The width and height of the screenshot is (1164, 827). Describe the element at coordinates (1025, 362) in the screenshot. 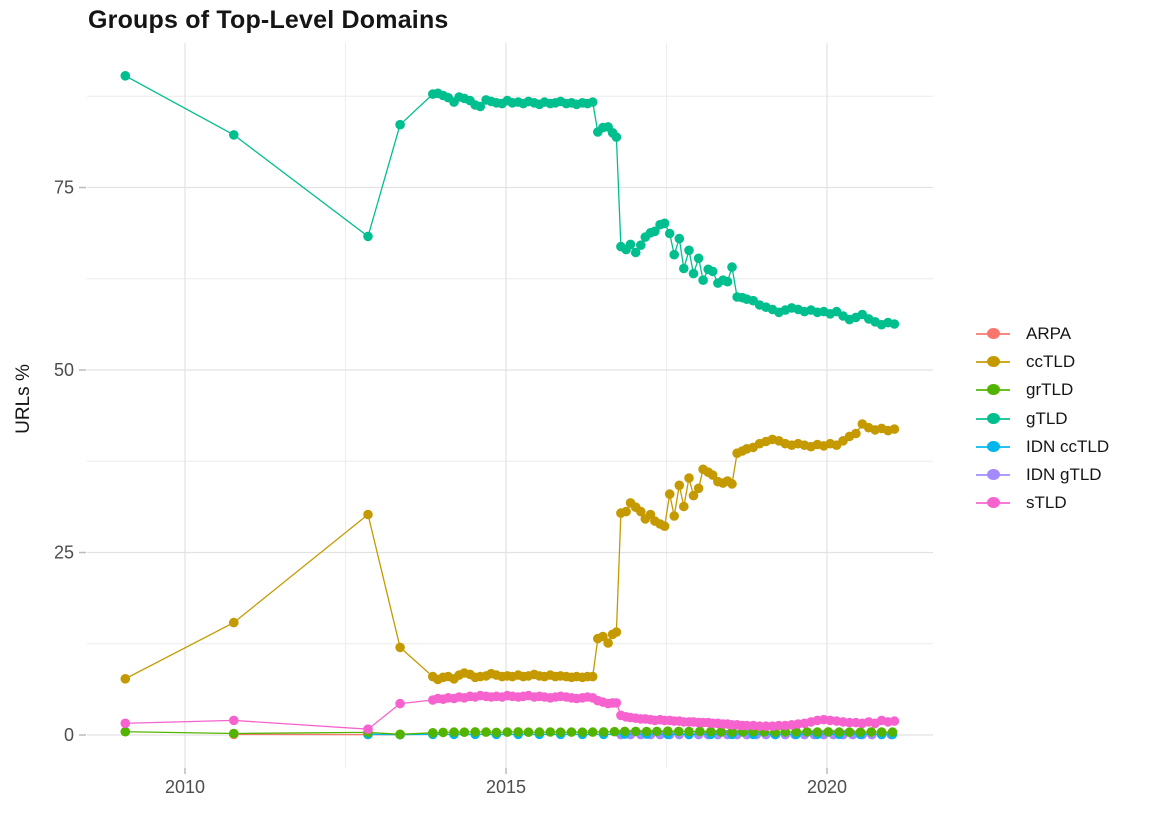

I see `legend-item-cctld: ccTLD` at that location.